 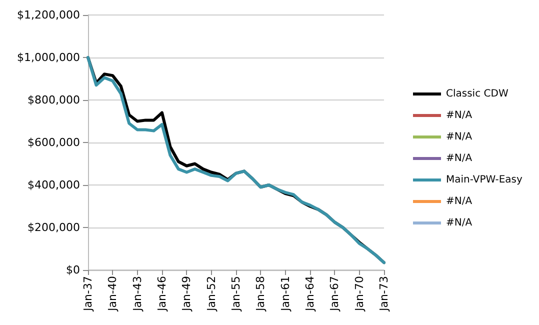 I want to click on y-tick-label: $600,000, so click(x=54, y=142).